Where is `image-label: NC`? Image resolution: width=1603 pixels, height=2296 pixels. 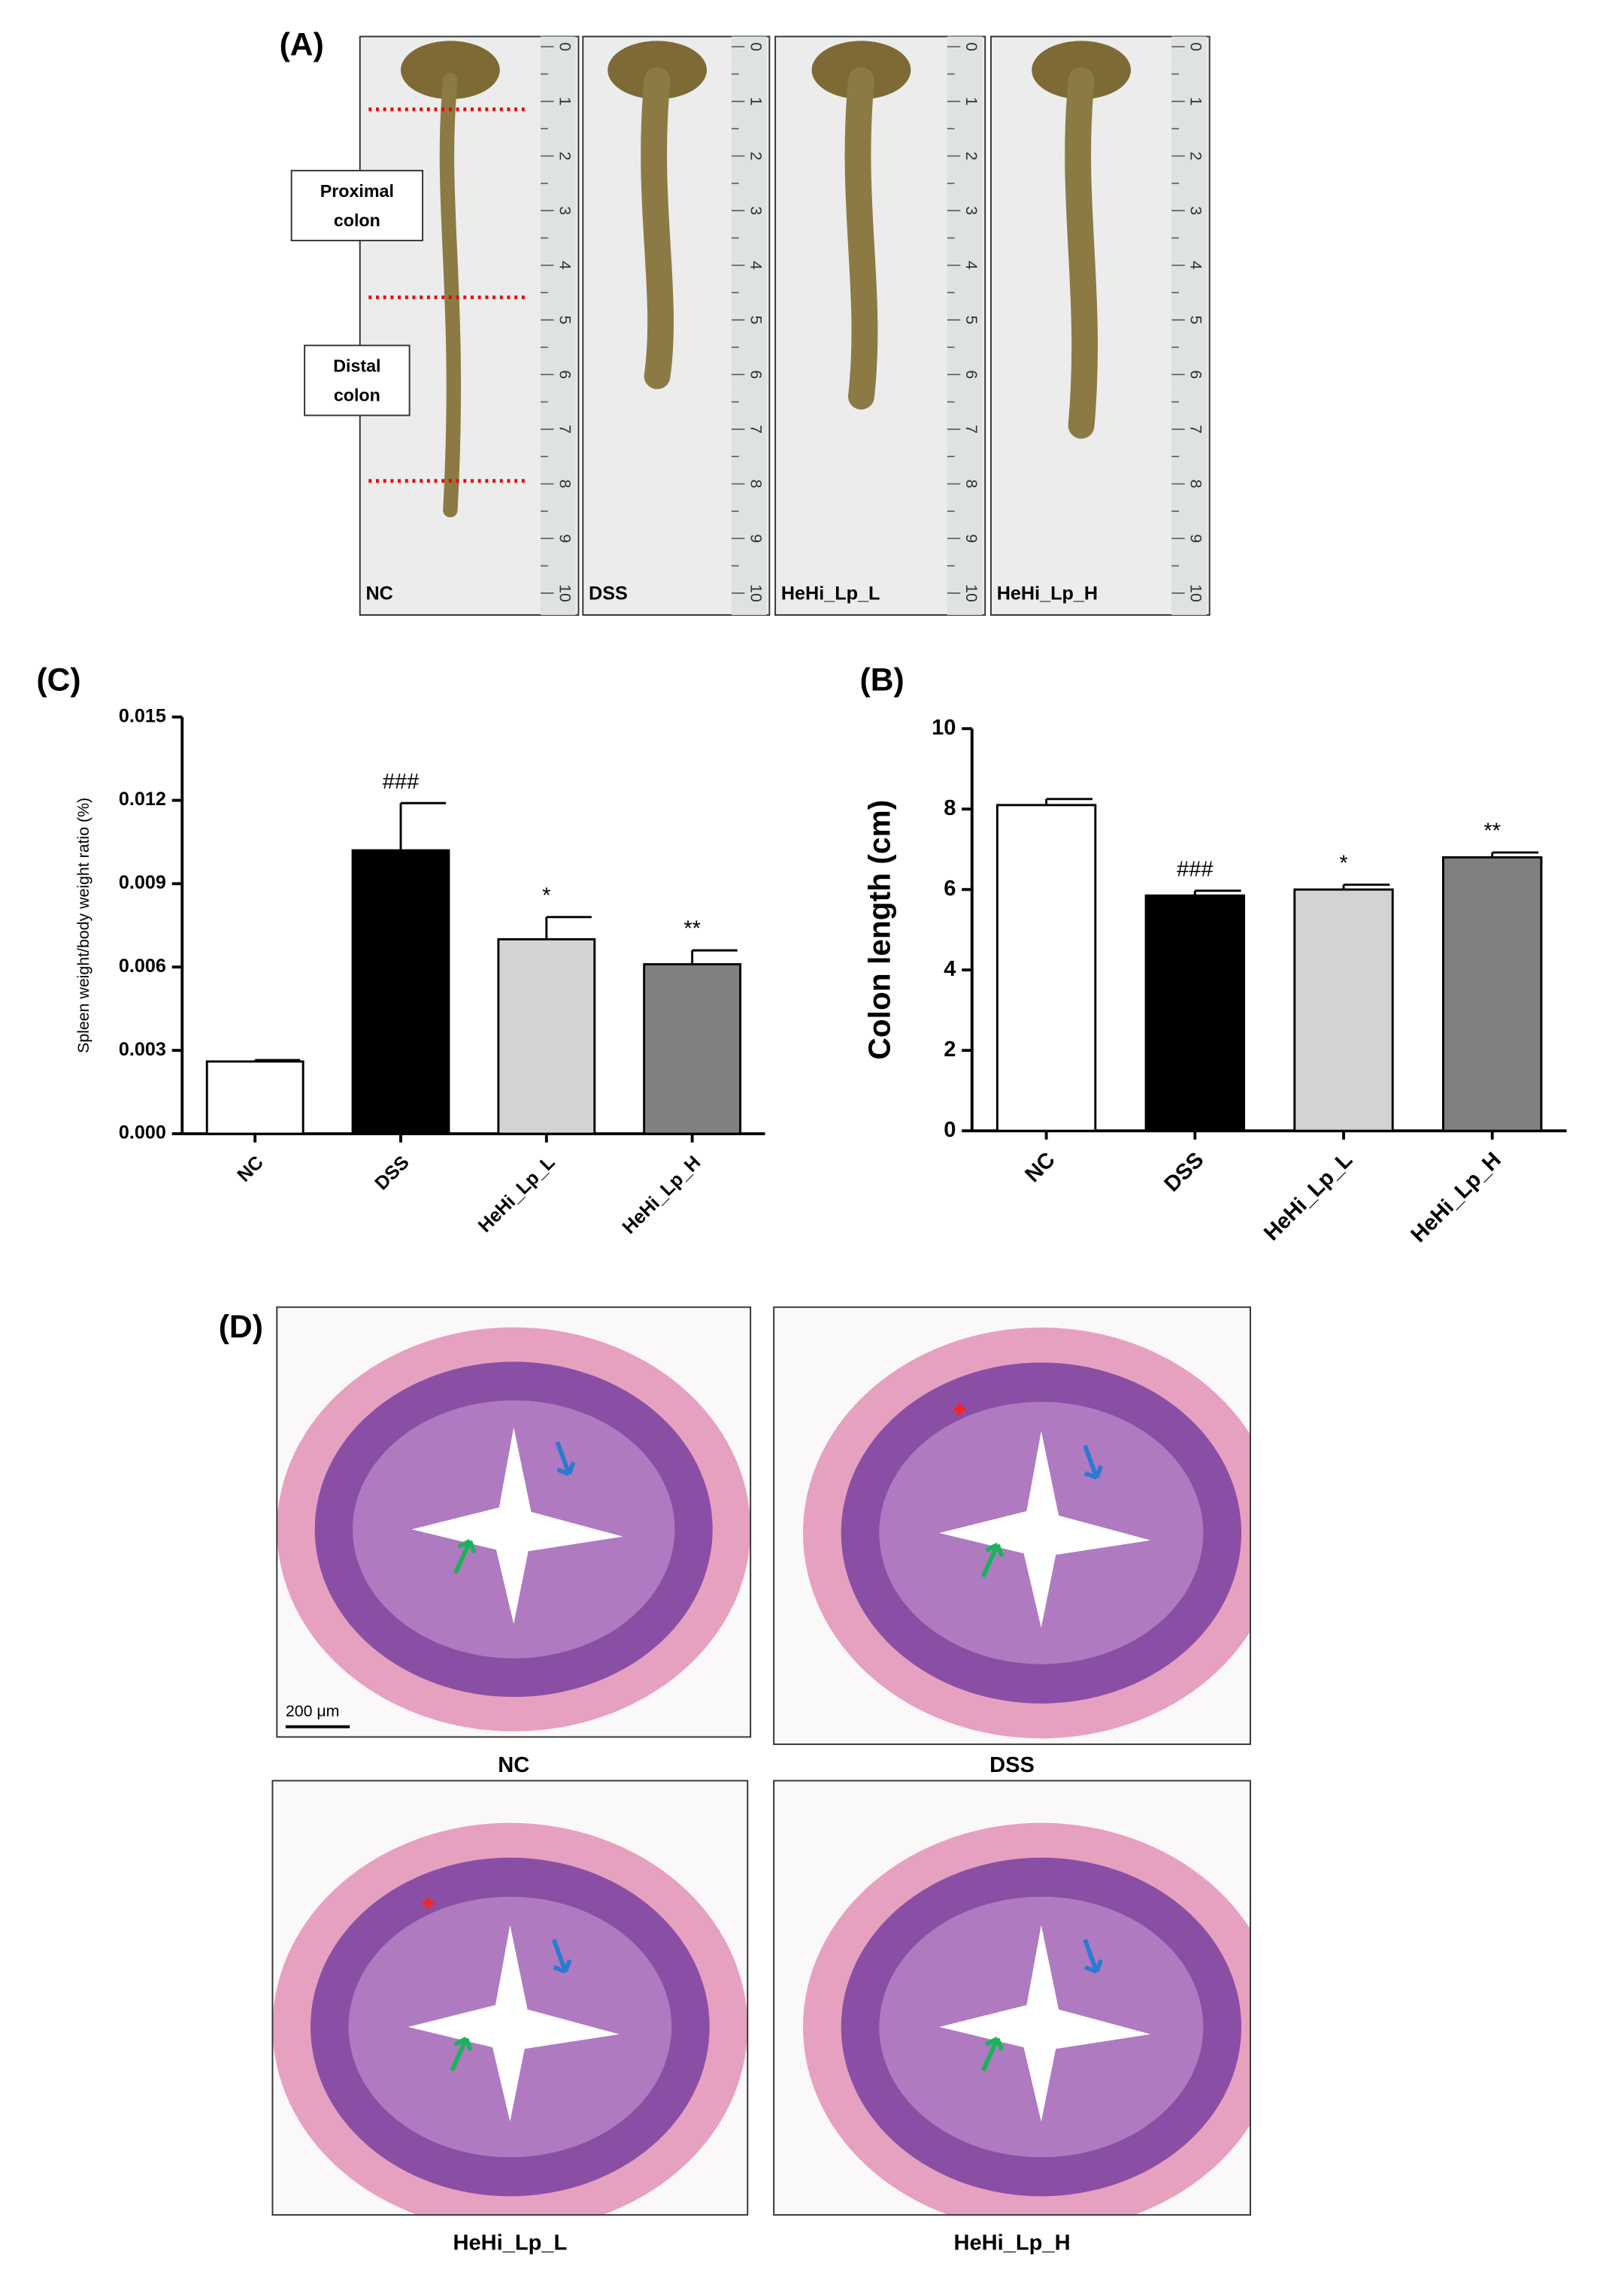
image-label: NC is located at coordinates (513, 1765).